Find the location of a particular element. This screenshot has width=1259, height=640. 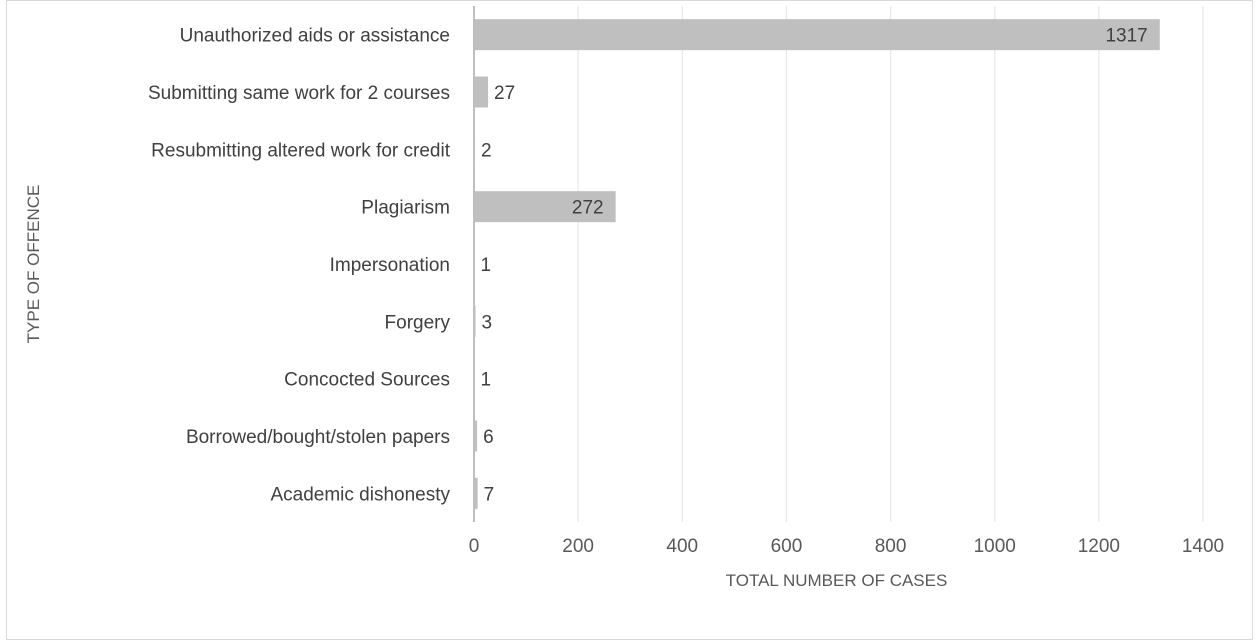

category-label: Academic dishonesty is located at coordinates (360, 494).